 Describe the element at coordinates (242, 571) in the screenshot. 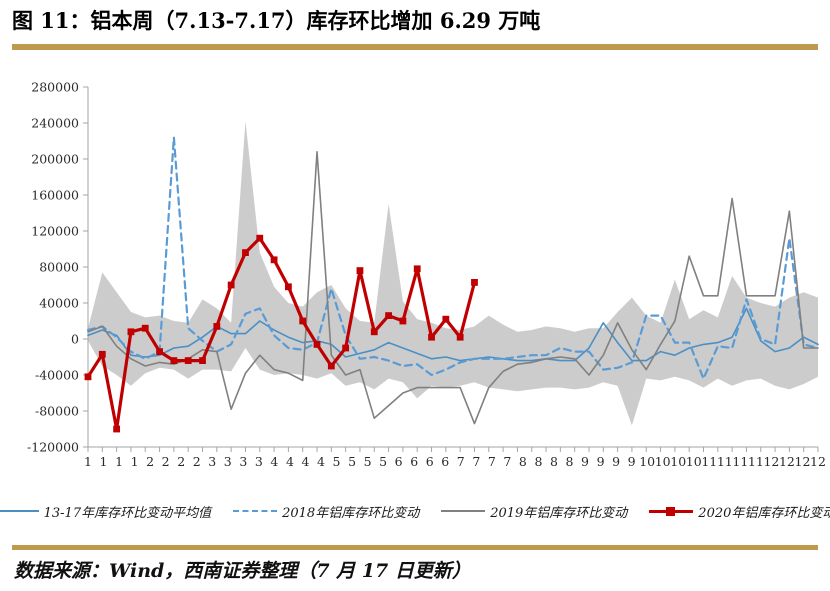

I see `data-source-note: 数据来源：Wind，西南证券整理（7 月 17 日更新）` at that location.